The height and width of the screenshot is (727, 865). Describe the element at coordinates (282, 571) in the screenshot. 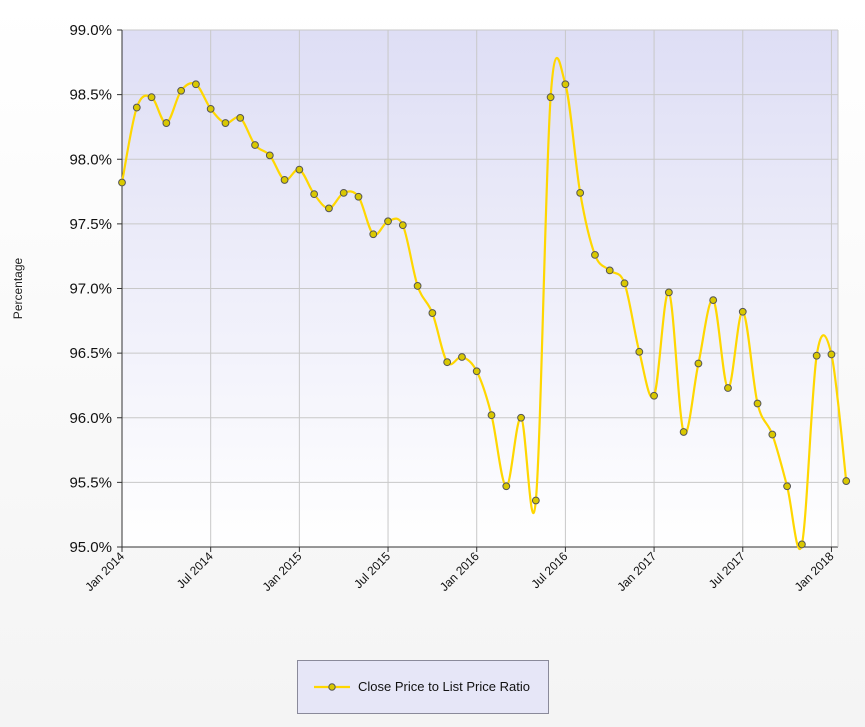

I see `x-tick-label: Jan 2015` at that location.